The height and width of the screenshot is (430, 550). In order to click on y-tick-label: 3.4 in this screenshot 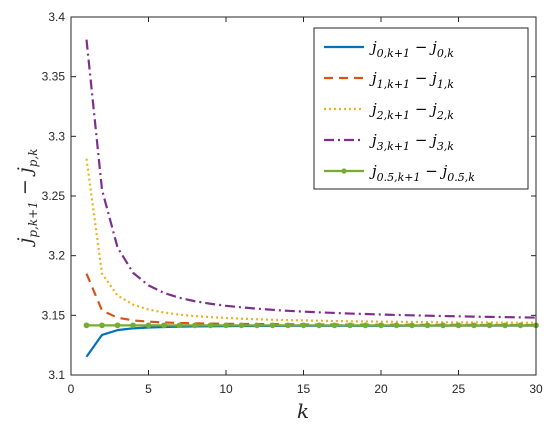, I will do `click(56, 17)`.